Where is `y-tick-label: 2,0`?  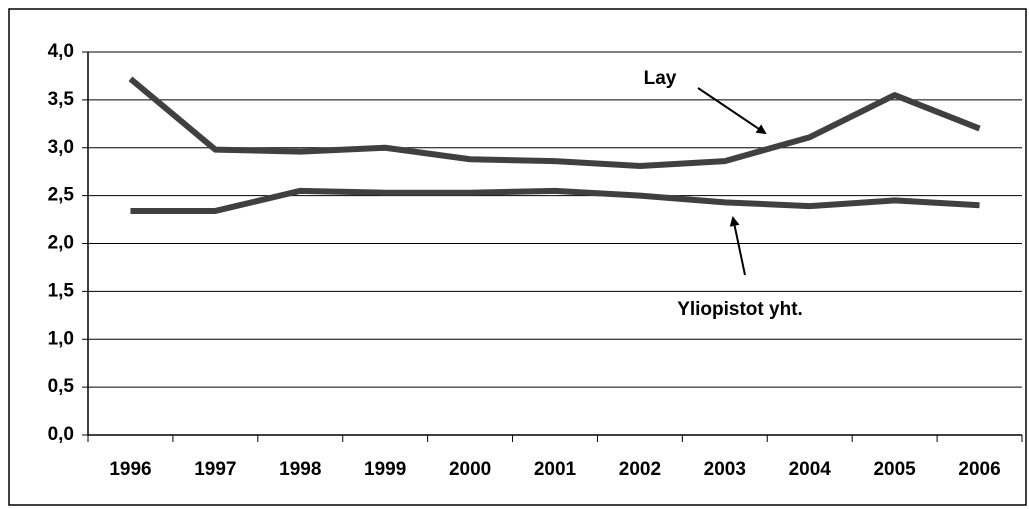
y-tick-label: 2,0 is located at coordinates (61, 243).